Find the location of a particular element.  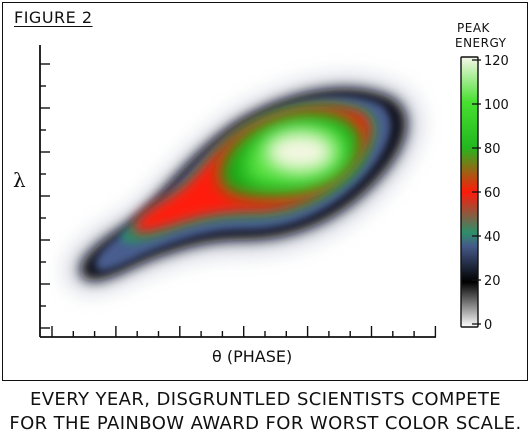

colorbar-tick-label: 0 is located at coordinates (488, 325).